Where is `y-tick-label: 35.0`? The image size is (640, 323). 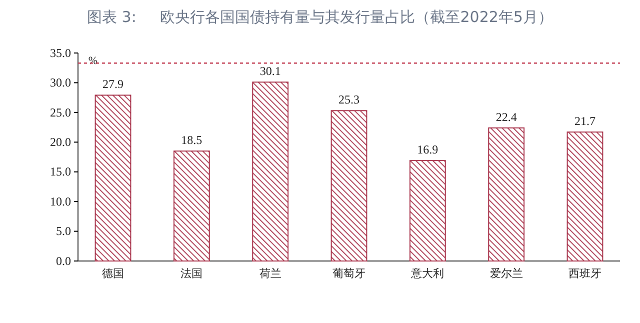
y-tick-label: 35.0 is located at coordinates (60, 53).